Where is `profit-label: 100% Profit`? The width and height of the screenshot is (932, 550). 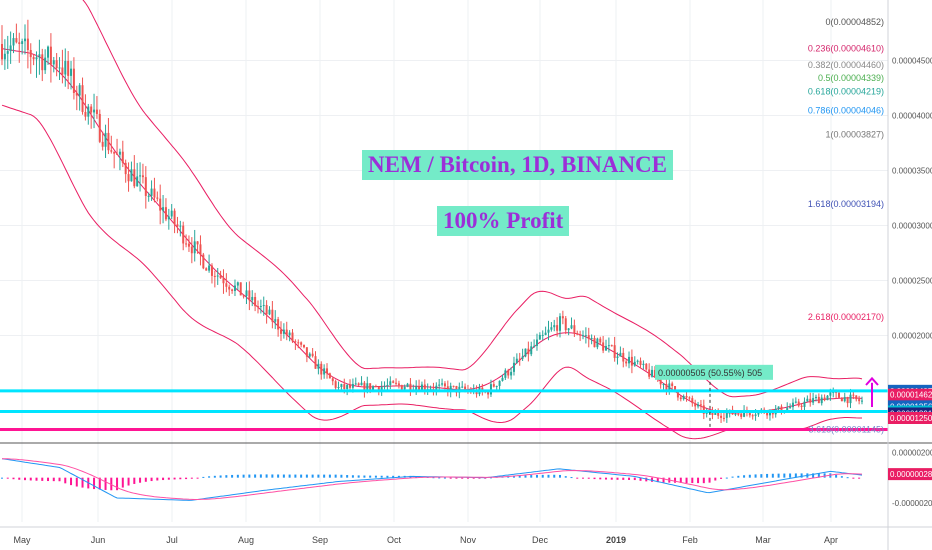
profit-label: 100% Profit is located at coordinates (503, 221).